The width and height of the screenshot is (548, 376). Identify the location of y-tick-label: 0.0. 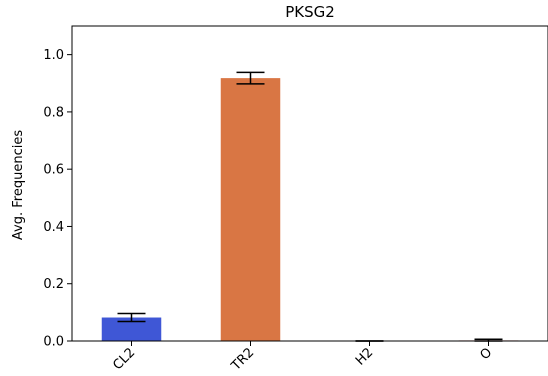
(53, 342).